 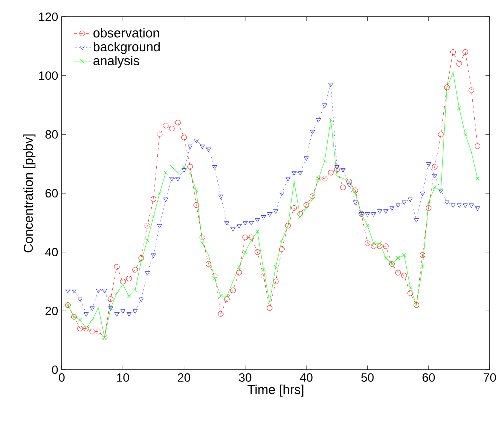 What do you see at coordinates (51, 252) in the screenshot?
I see `y-tick-label: 40` at bounding box center [51, 252].